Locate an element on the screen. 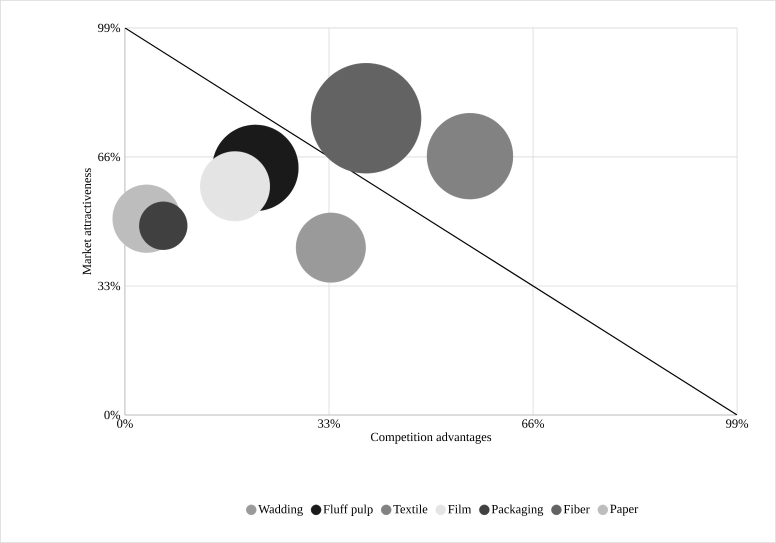 Image resolution: width=776 pixels, height=543 pixels. legend-label: Paper is located at coordinates (624, 510).